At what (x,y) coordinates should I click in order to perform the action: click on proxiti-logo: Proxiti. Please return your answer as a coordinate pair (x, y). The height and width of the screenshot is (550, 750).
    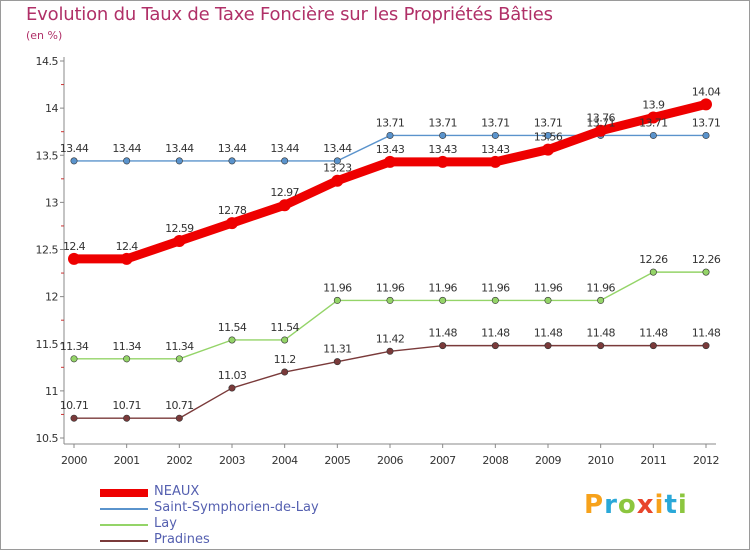
    Looking at the image, I should click on (636, 505).